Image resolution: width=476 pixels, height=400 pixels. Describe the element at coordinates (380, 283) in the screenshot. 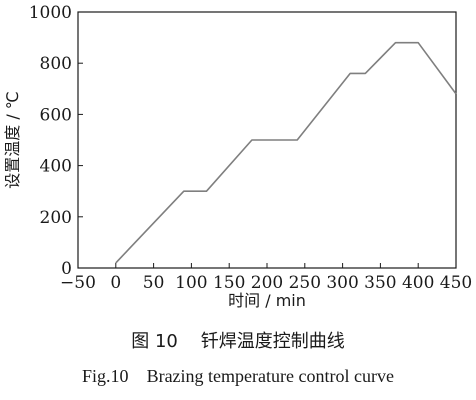

I see `x-tick-label: 350` at that location.